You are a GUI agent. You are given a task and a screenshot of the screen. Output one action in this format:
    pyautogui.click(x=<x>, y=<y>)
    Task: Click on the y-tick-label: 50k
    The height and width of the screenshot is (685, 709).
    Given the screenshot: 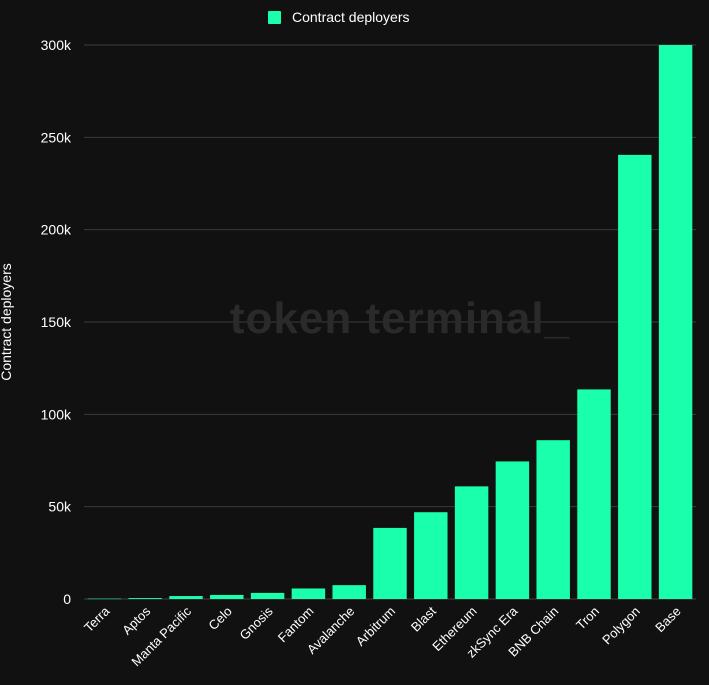 What is the action you would take?
    pyautogui.click(x=60, y=507)
    